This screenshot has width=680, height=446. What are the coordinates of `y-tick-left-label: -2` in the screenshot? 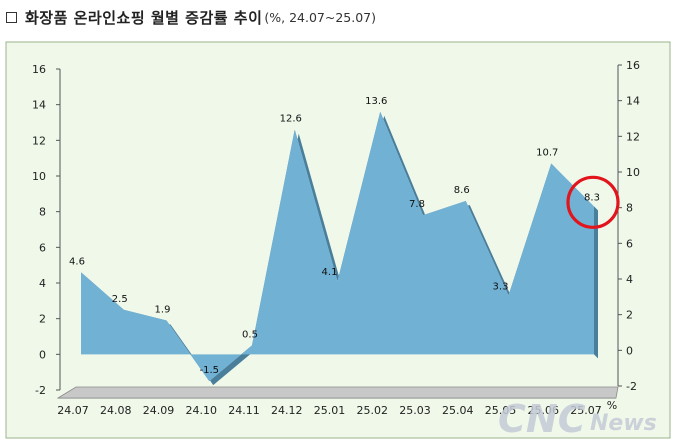 It's located at (40, 390).